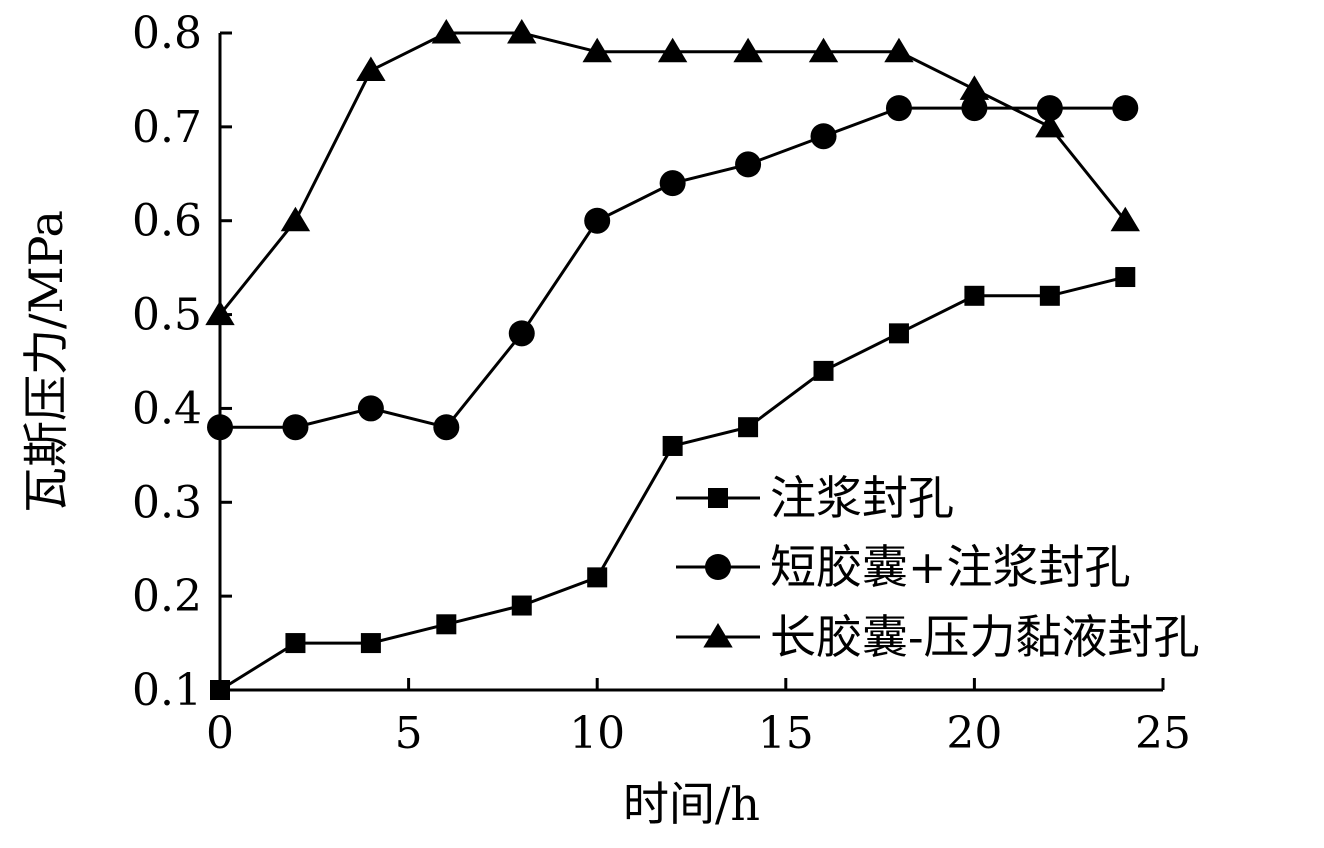 Image resolution: width=1324 pixels, height=848 pixels. What do you see at coordinates (718, 635) in the screenshot?
I see `legend-marker-triangle` at bounding box center [718, 635].